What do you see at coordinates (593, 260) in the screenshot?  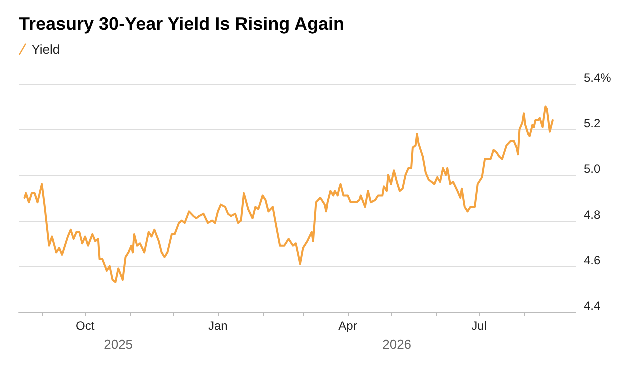 I see `y-tick-label: 4.6` at bounding box center [593, 260].